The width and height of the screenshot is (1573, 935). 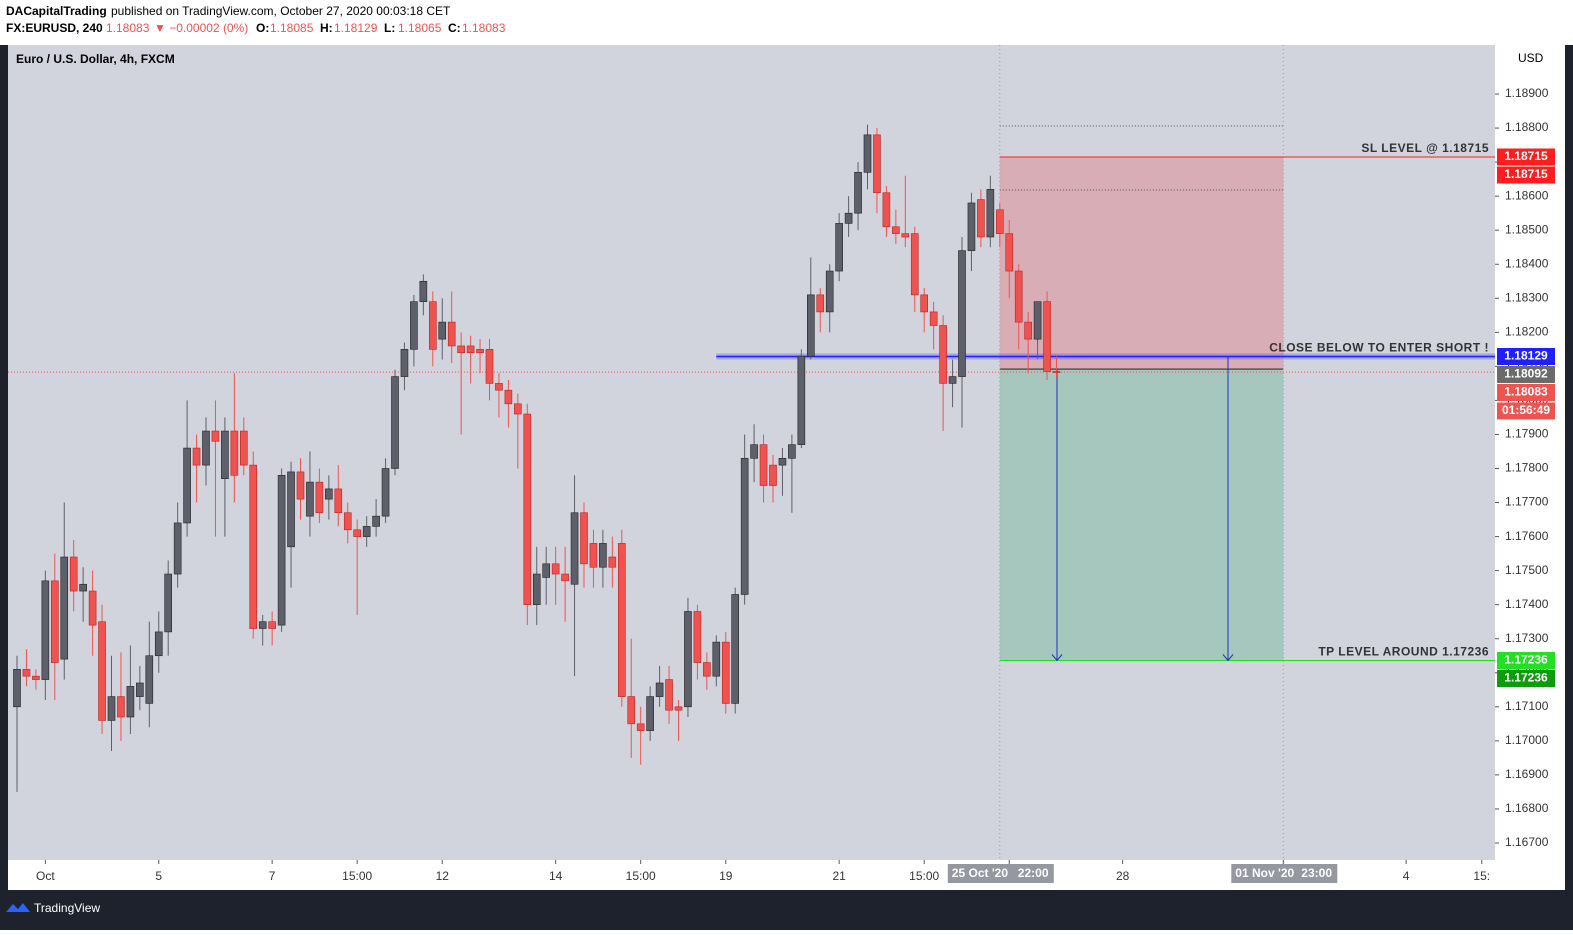 What do you see at coordinates (1527, 774) in the screenshot?
I see `y-tick-label: 1.16900` at bounding box center [1527, 774].